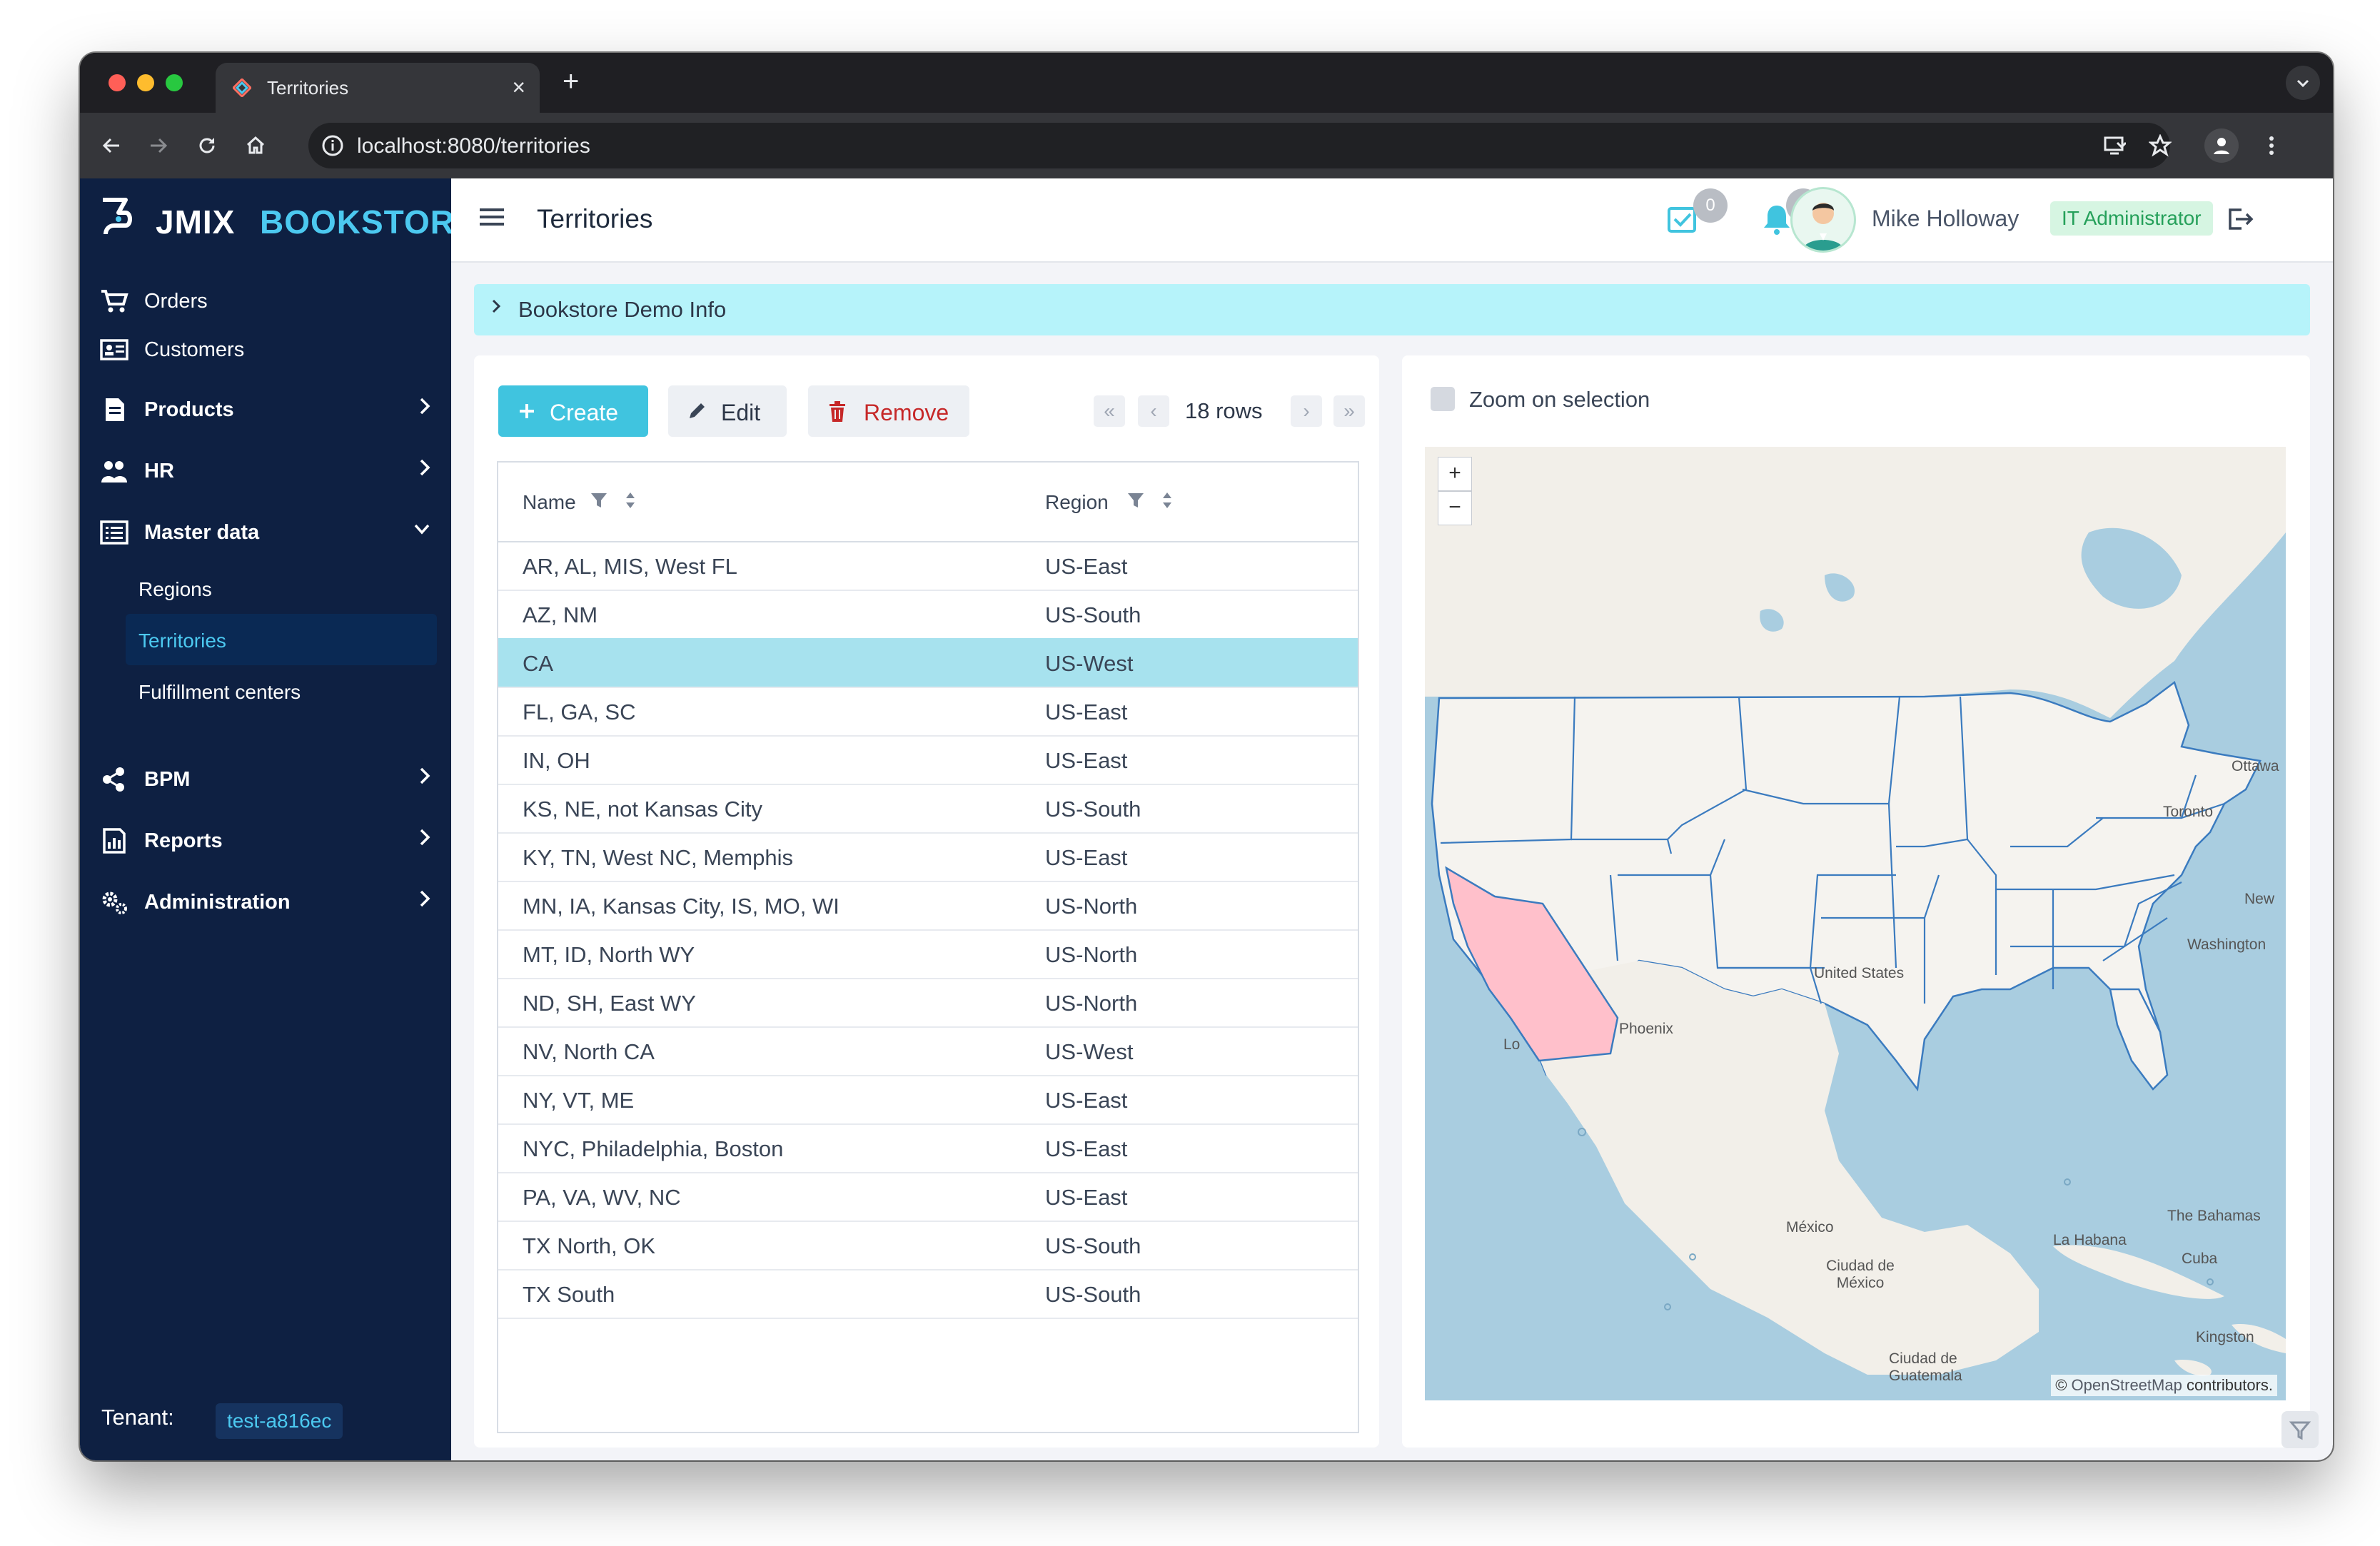 Image resolution: width=2380 pixels, height=1546 pixels. Describe the element at coordinates (928, 906) in the screenshot. I see `table-row: MN, IA, Kansas City, IS, MO, WI US-North` at that location.